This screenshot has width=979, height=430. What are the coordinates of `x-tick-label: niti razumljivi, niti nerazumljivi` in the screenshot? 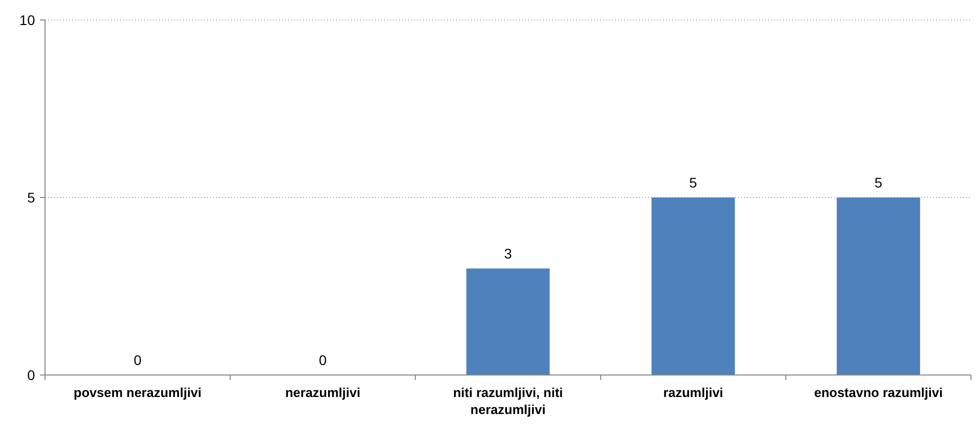 It's located at (508, 401).